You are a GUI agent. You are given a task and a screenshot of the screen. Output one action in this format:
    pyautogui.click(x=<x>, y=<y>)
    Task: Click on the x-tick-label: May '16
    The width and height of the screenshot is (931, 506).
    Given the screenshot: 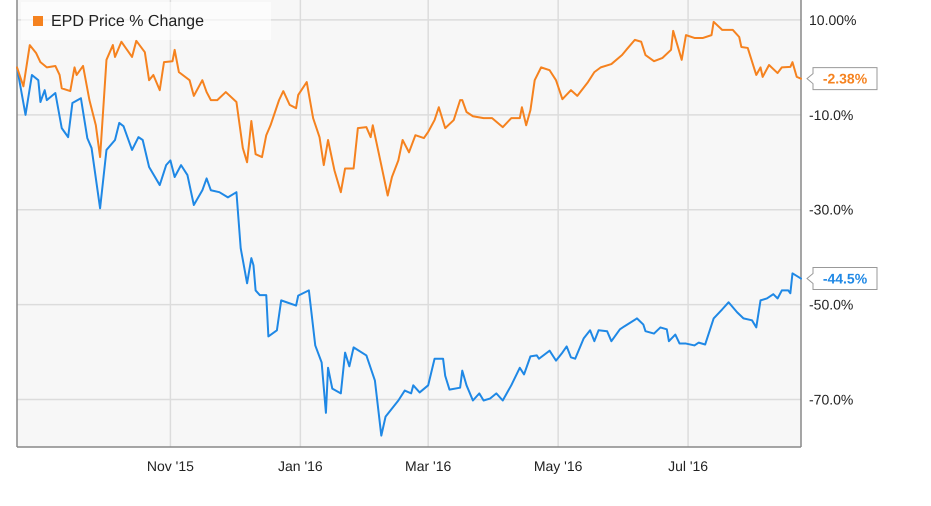 What is the action you would take?
    pyautogui.click(x=558, y=466)
    